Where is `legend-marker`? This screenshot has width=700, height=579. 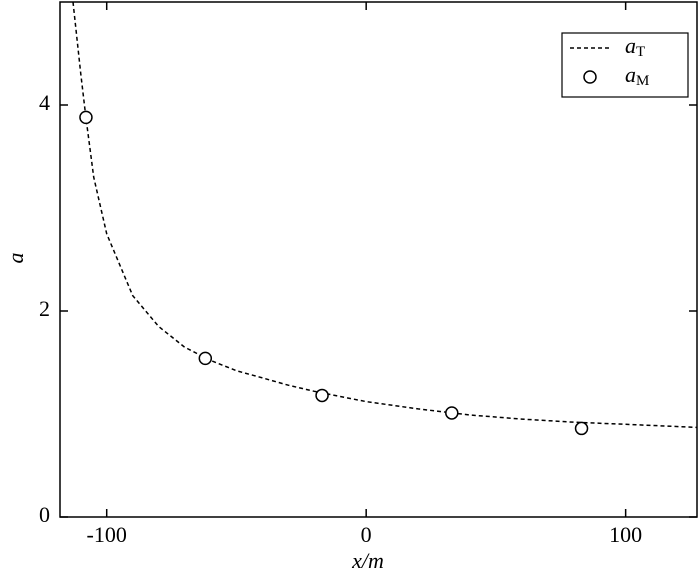
legend-marker is located at coordinates (590, 77).